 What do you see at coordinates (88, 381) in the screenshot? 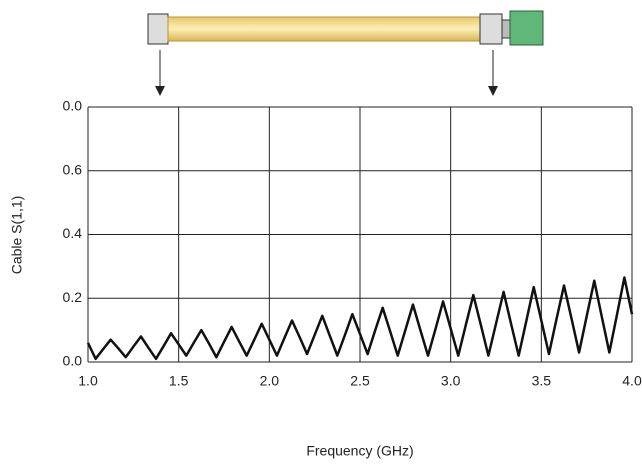
I see `x-tick-label: 1.0` at bounding box center [88, 381].